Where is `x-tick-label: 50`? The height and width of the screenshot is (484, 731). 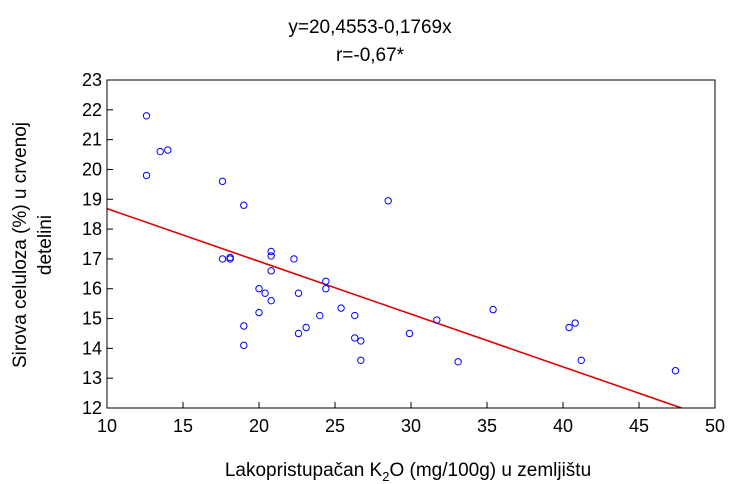 x-tick-label: 50 is located at coordinates (715, 426).